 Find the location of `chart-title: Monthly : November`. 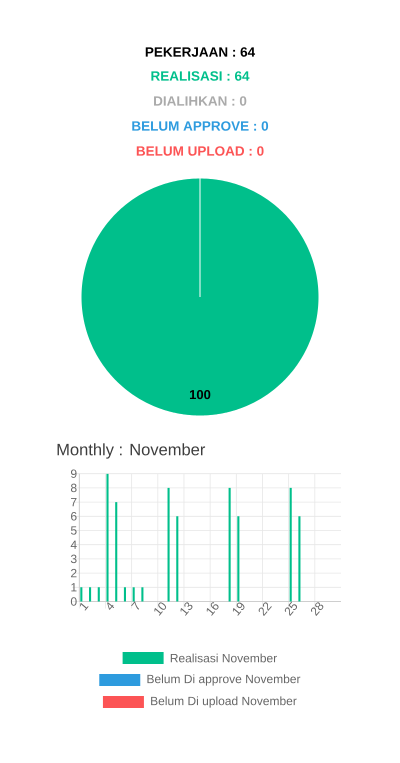

chart-title: Monthly : November is located at coordinates (132, 451).